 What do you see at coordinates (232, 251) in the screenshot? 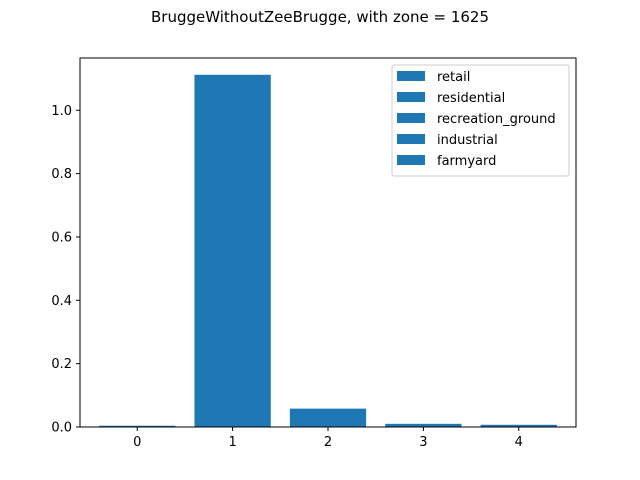
I see `bar-residential` at bounding box center [232, 251].